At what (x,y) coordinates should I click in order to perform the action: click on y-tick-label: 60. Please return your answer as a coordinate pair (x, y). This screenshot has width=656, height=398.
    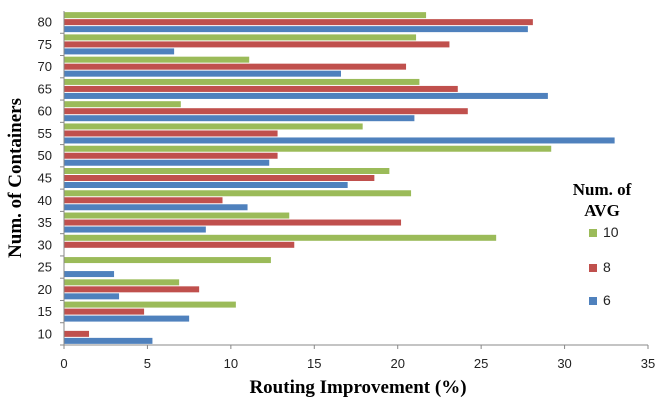
    Looking at the image, I should click on (45, 111).